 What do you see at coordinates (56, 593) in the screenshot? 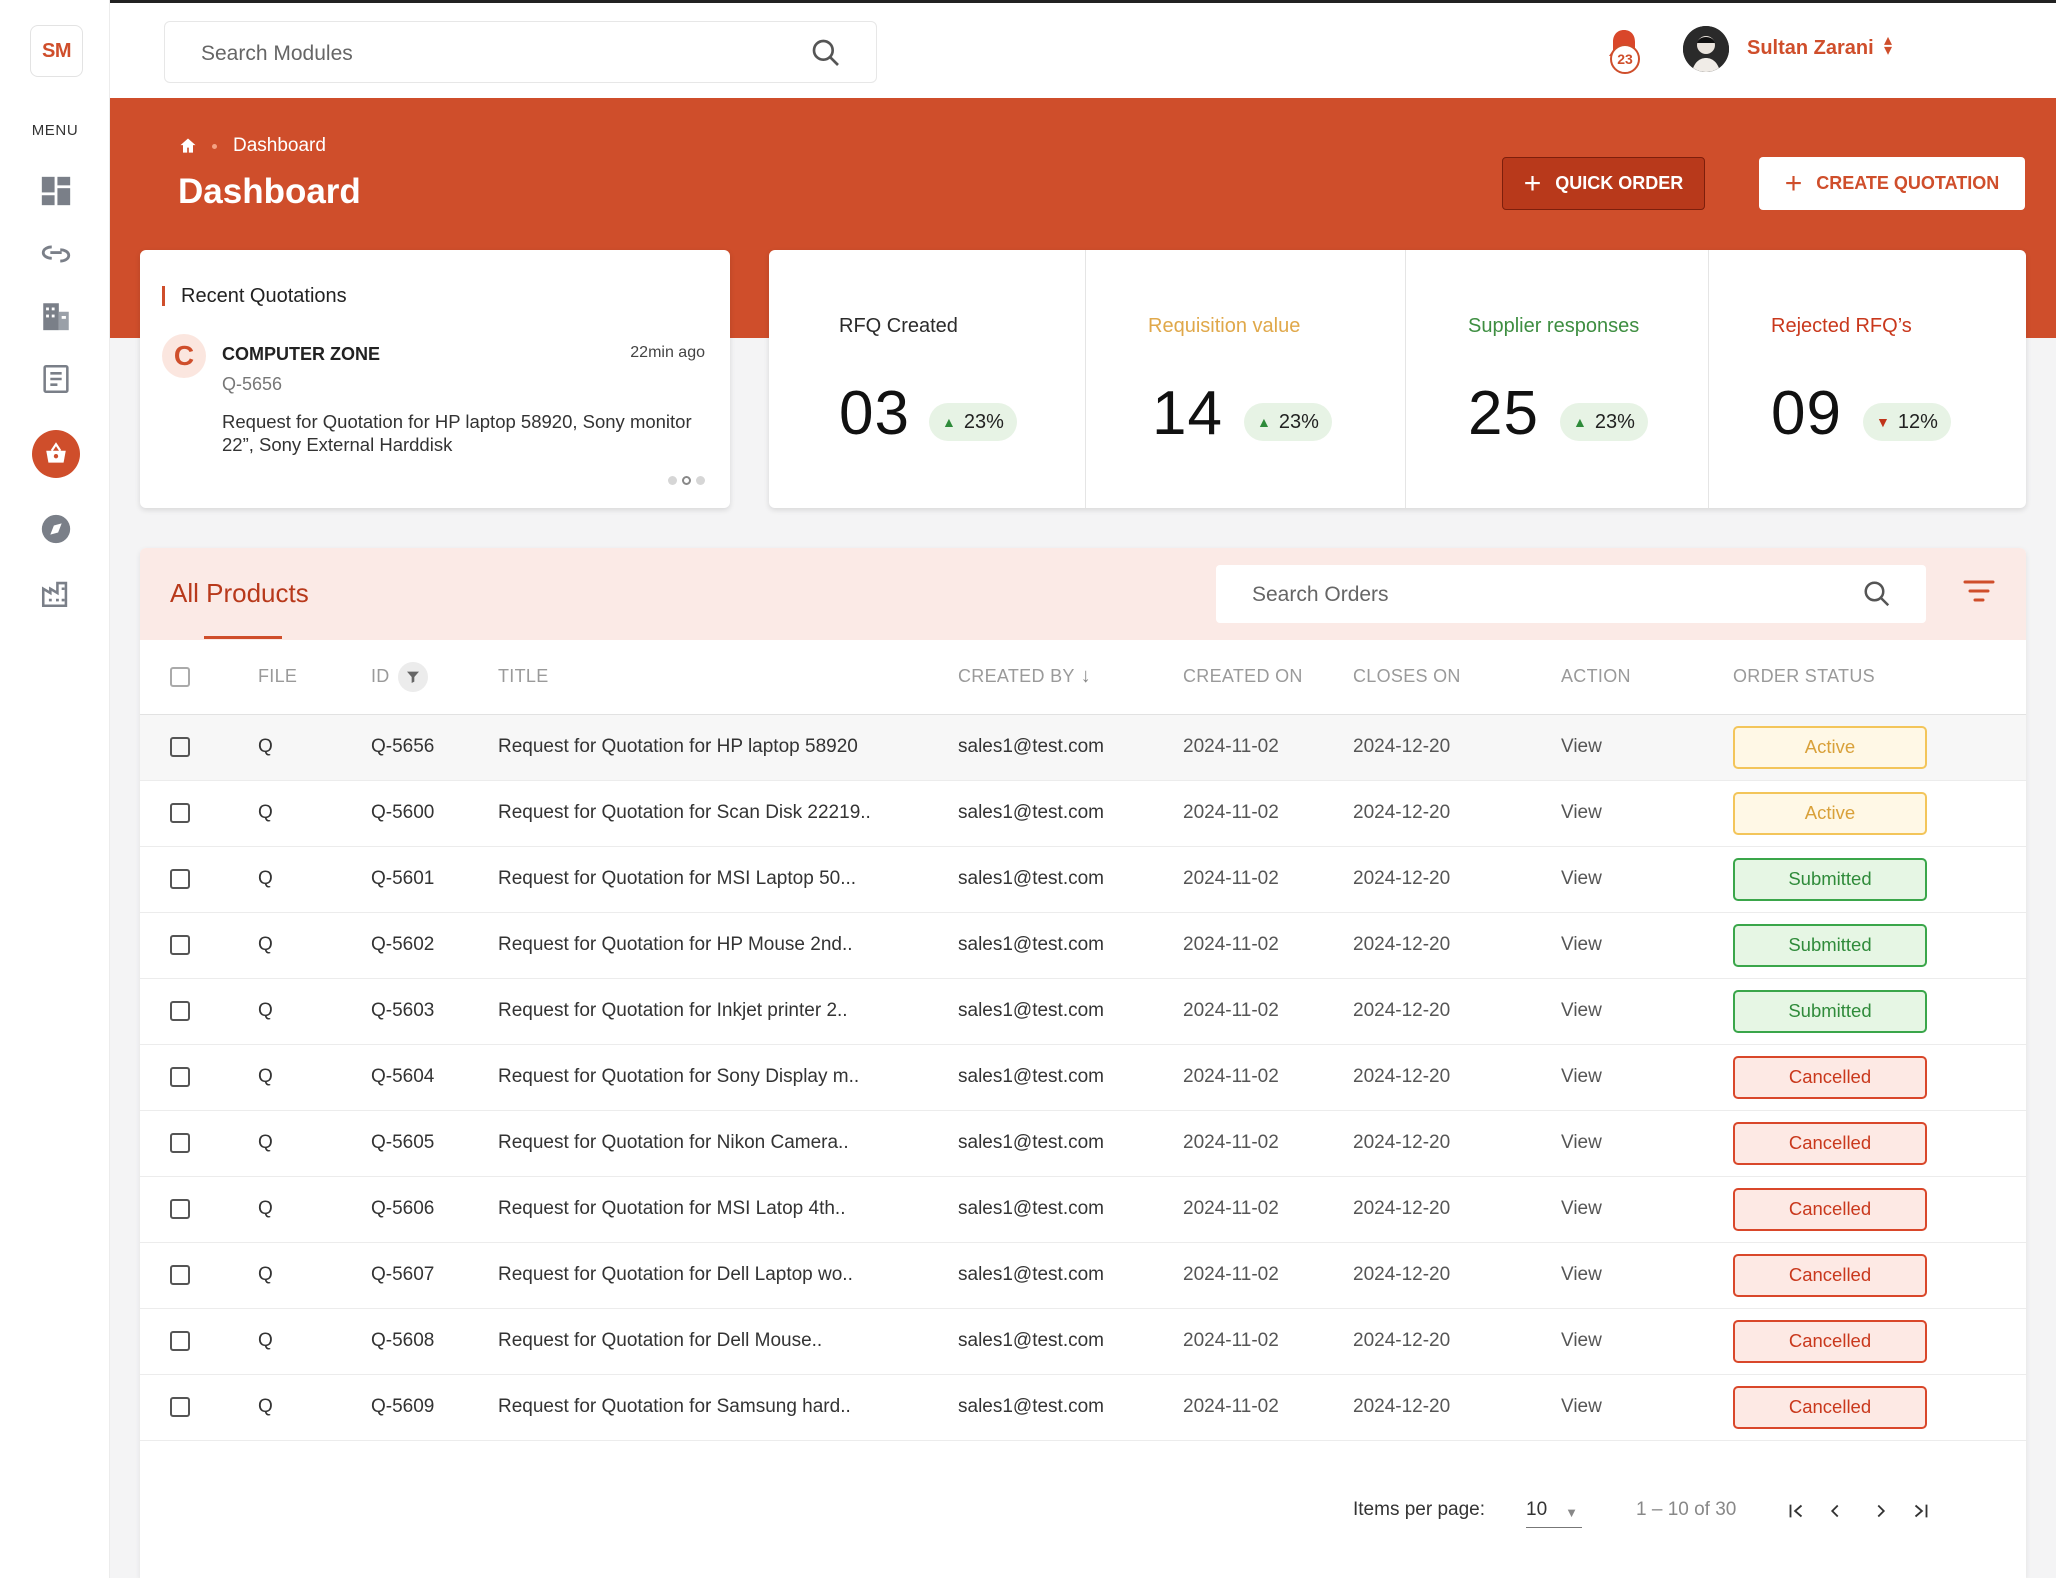
I see `factory-icon` at bounding box center [56, 593].